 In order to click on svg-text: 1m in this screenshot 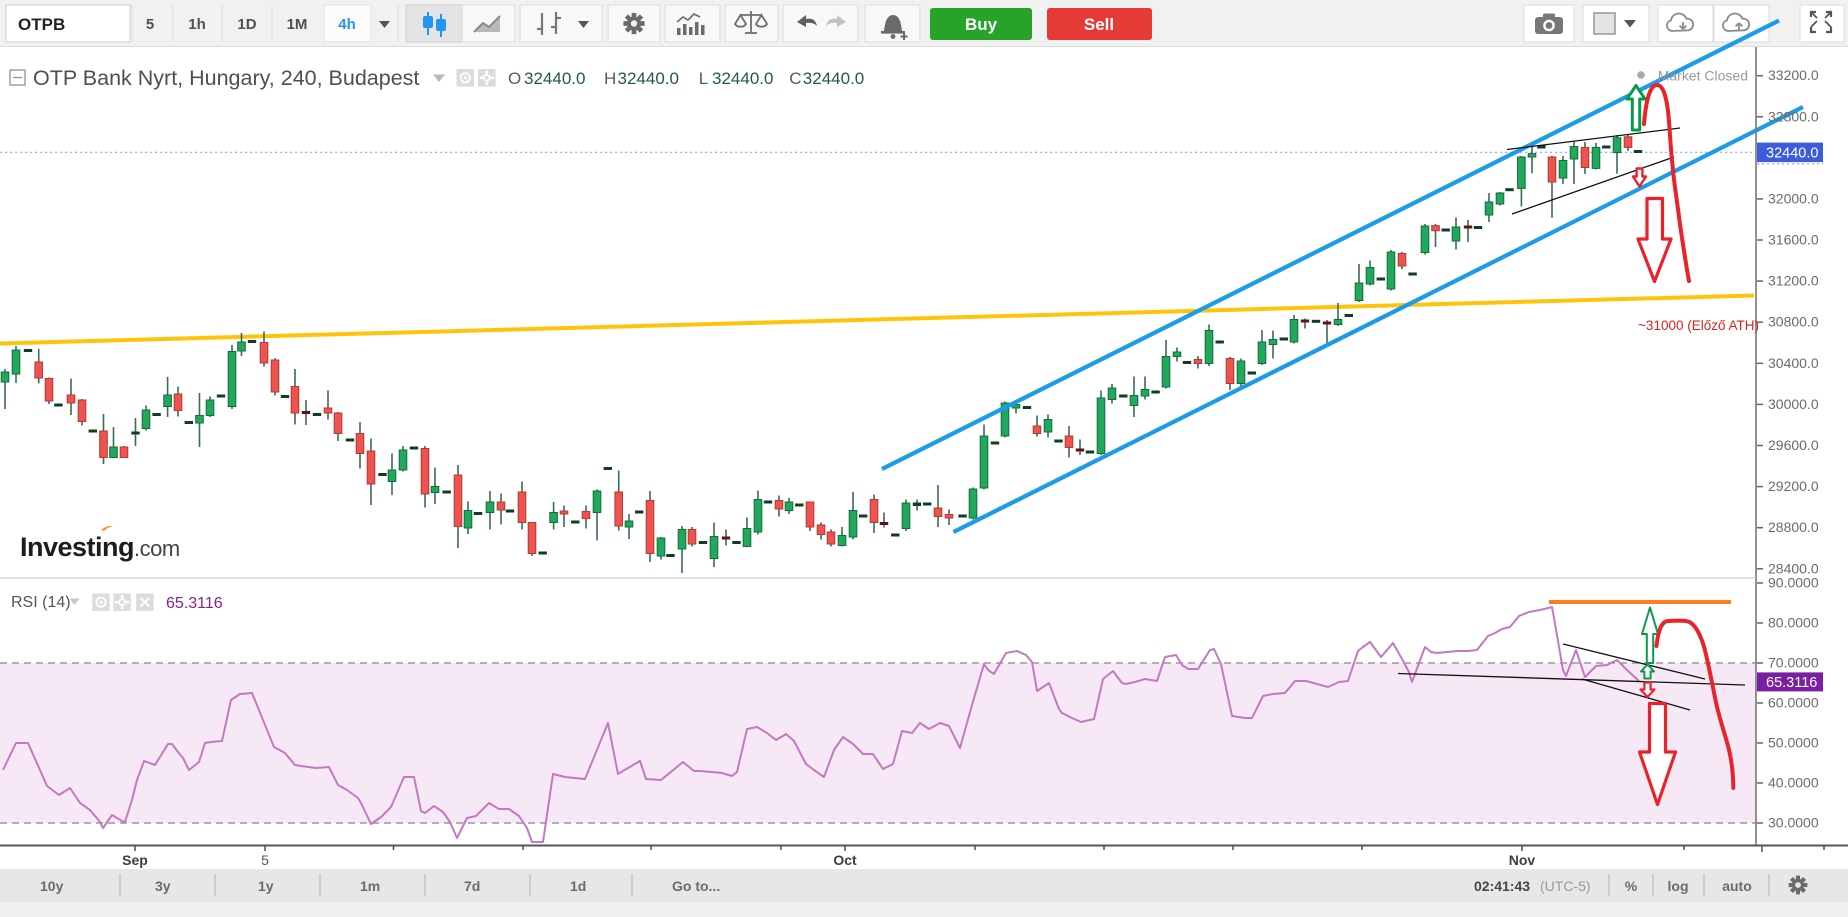, I will do `click(370, 886)`.